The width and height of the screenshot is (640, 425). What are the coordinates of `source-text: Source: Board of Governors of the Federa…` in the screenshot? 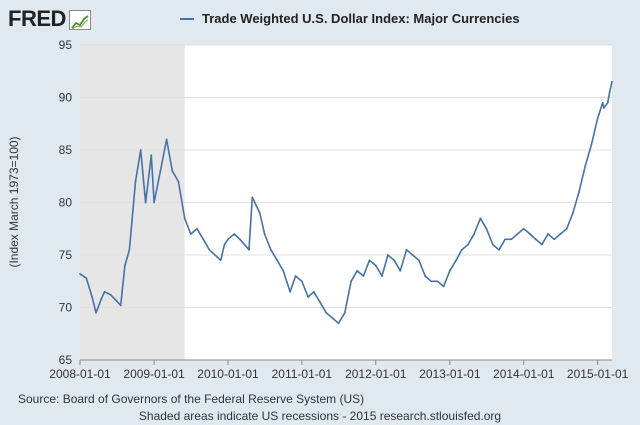 It's located at (191, 399).